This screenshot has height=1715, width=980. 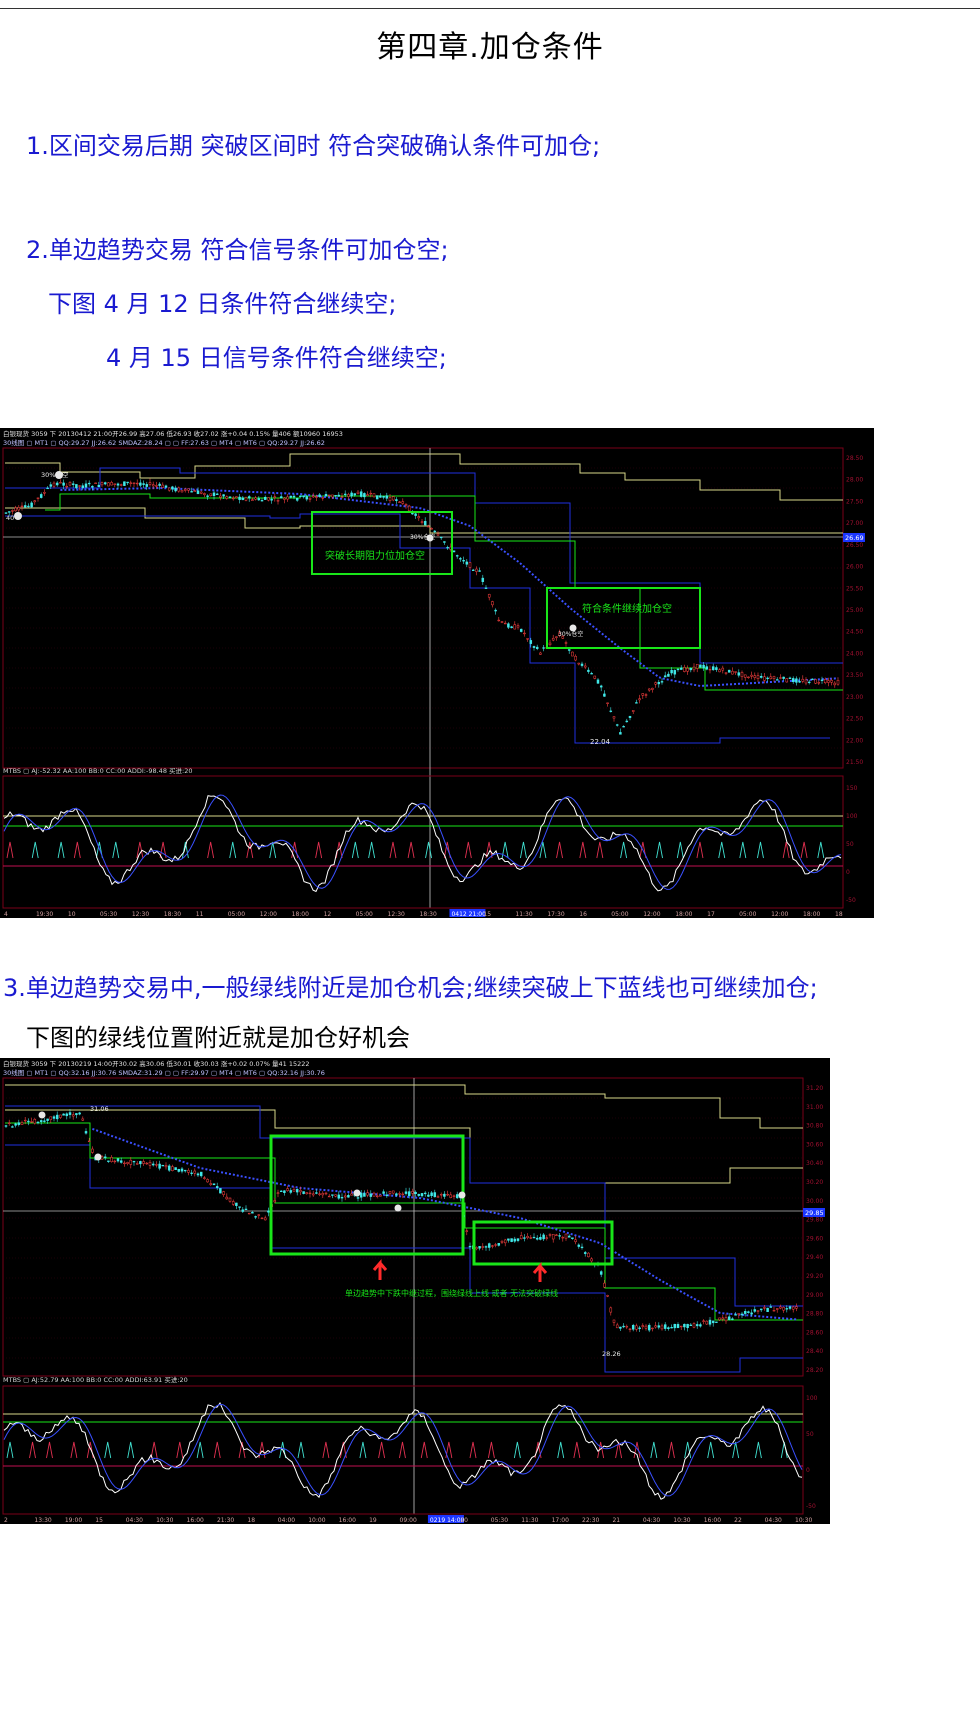 I want to click on time-axis-label: 11:30, so click(x=529, y=1520).